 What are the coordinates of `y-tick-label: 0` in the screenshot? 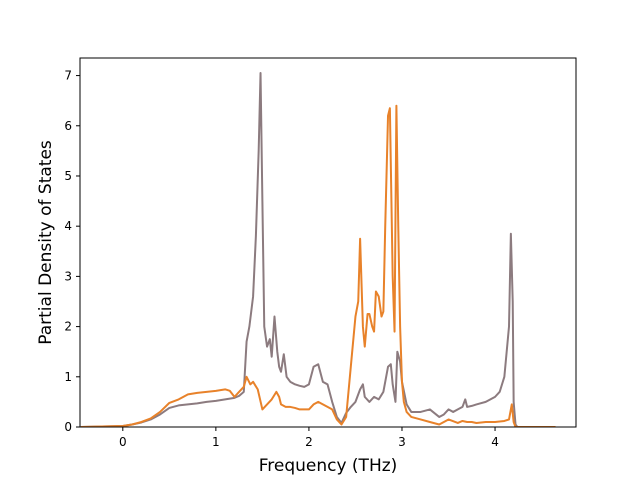 It's located at (68, 427).